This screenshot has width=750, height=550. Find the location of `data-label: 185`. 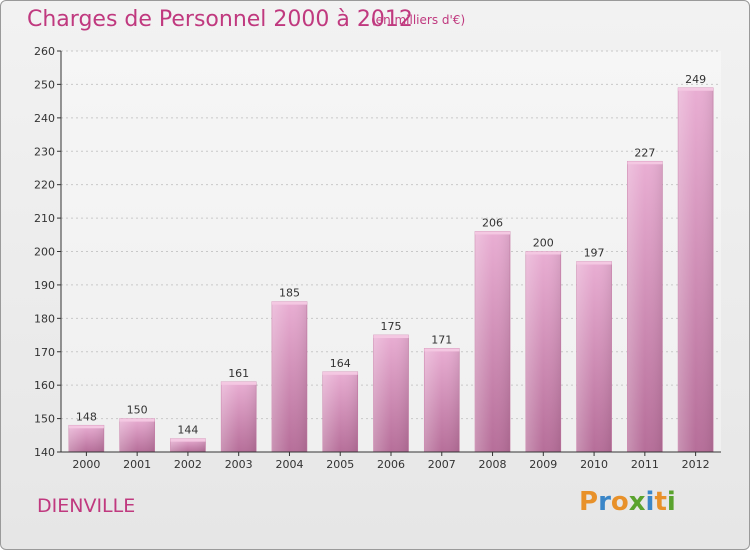

data-label: 185 is located at coordinates (289, 293).